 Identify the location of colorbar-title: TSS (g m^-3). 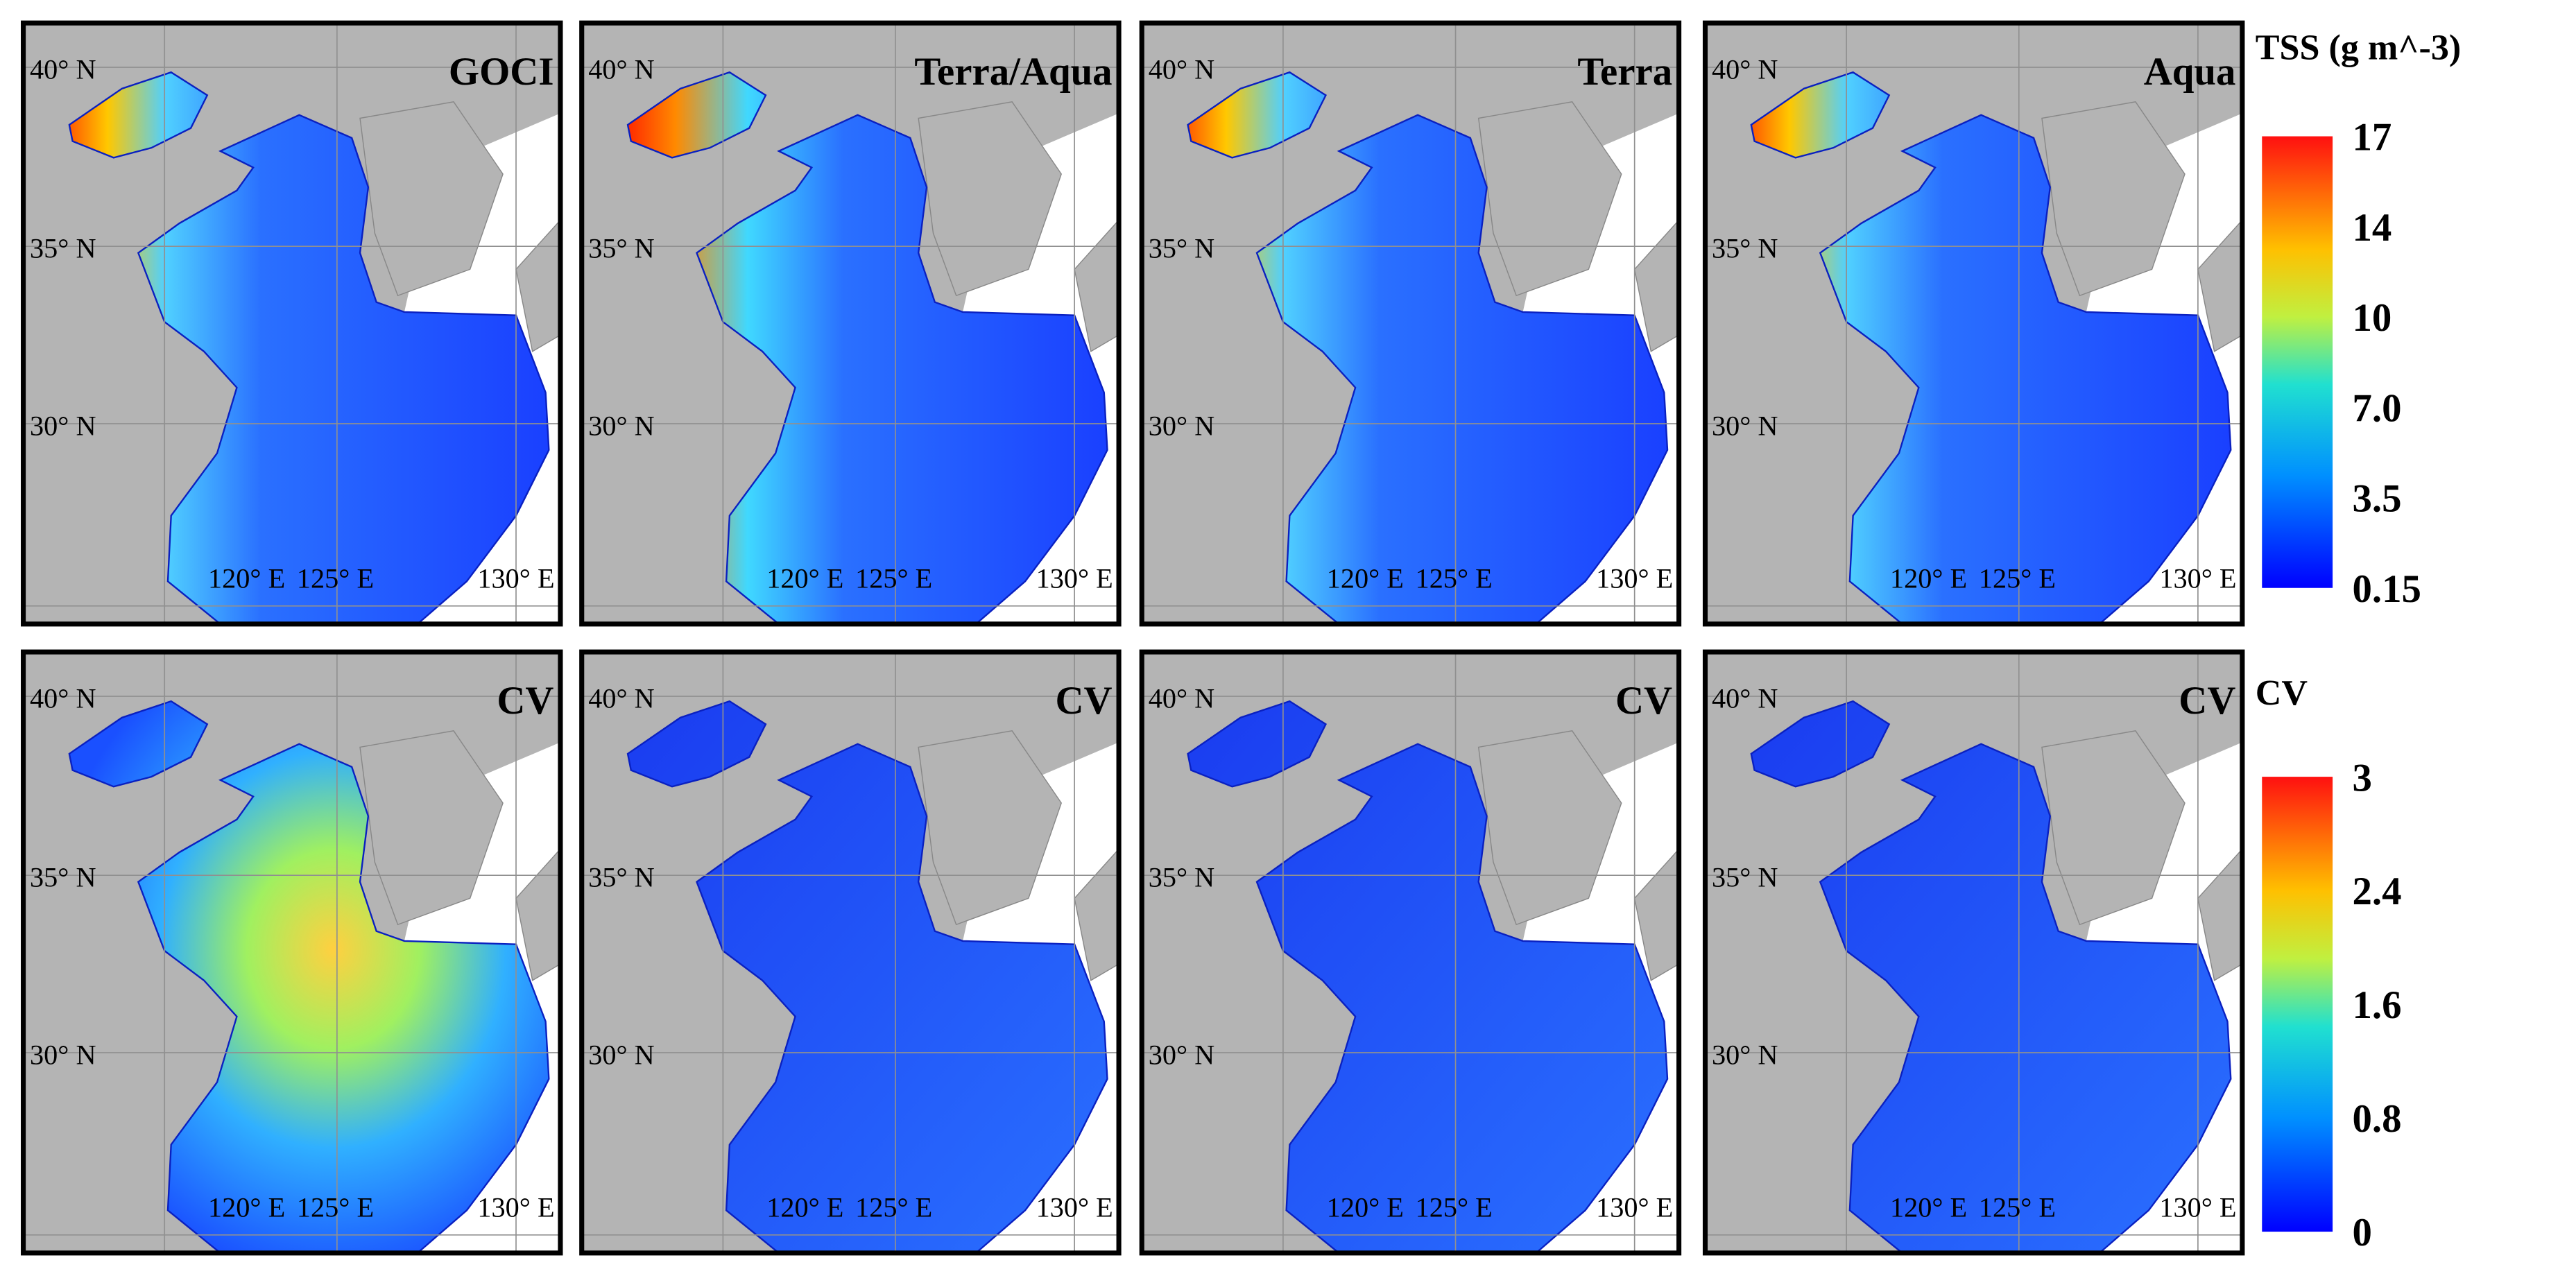
(2358, 47).